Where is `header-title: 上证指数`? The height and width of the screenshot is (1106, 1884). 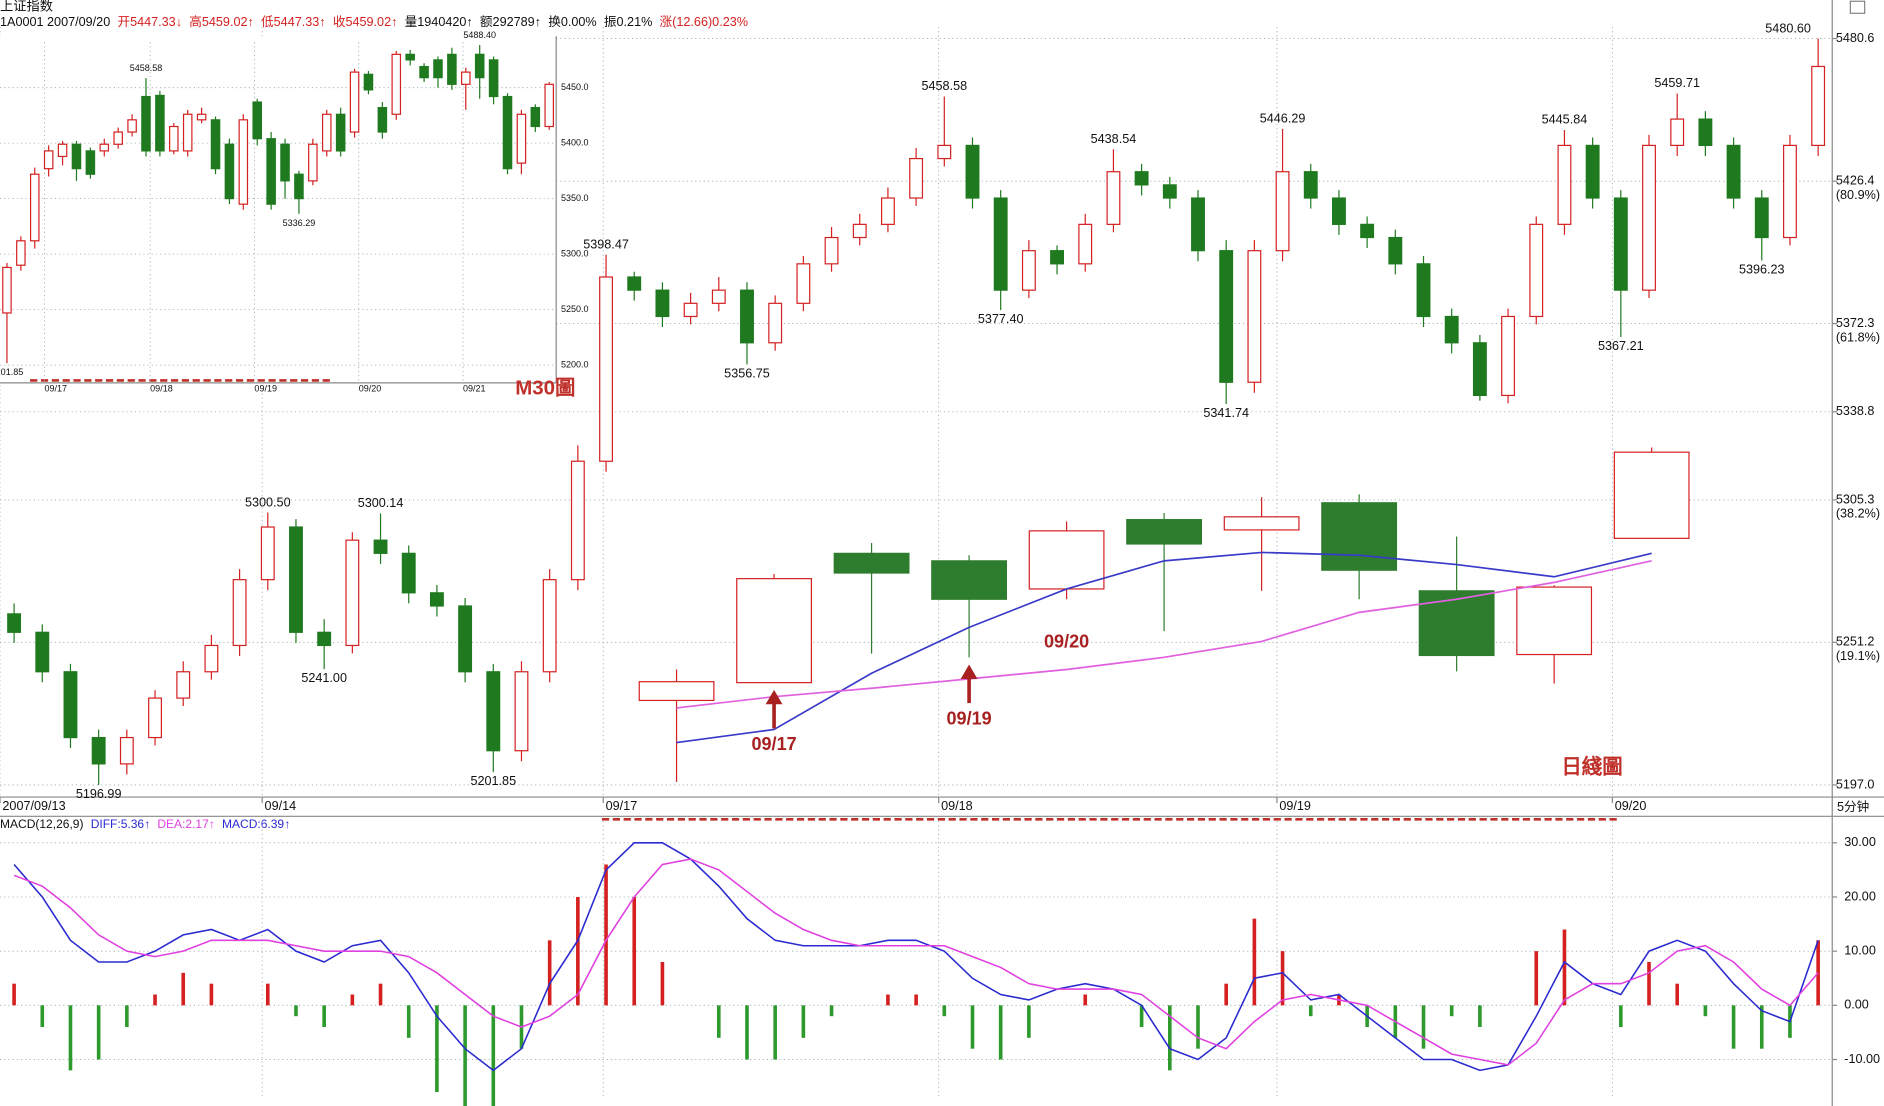 header-title: 上证指数 is located at coordinates (26, 7).